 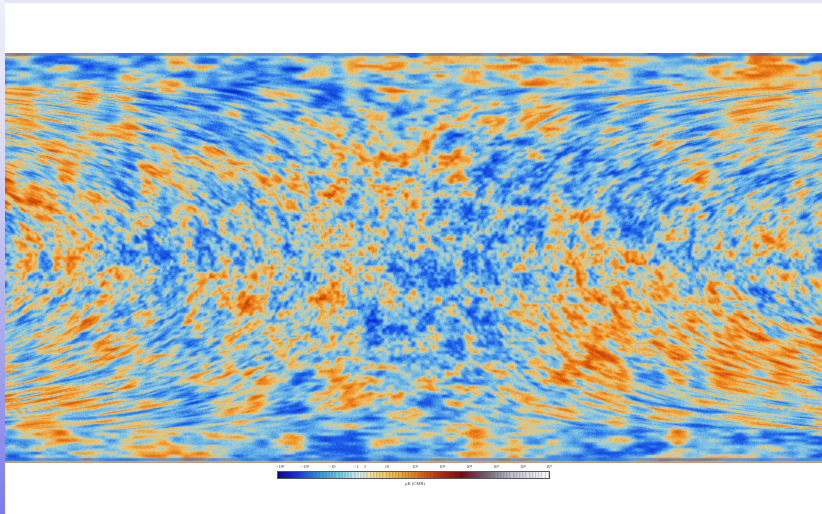 I want to click on colorbar-tick: −10³, so click(x=280, y=466).